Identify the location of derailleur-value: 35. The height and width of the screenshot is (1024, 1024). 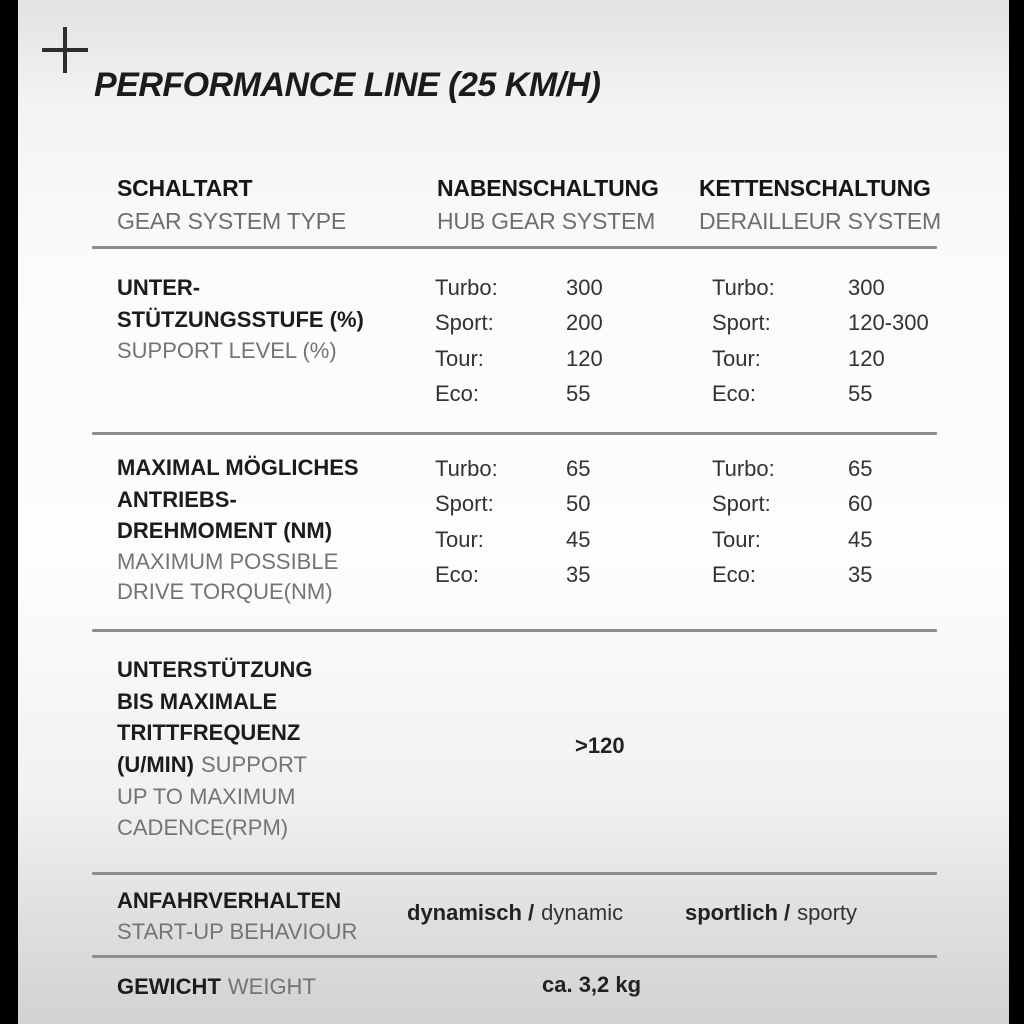
(860, 574).